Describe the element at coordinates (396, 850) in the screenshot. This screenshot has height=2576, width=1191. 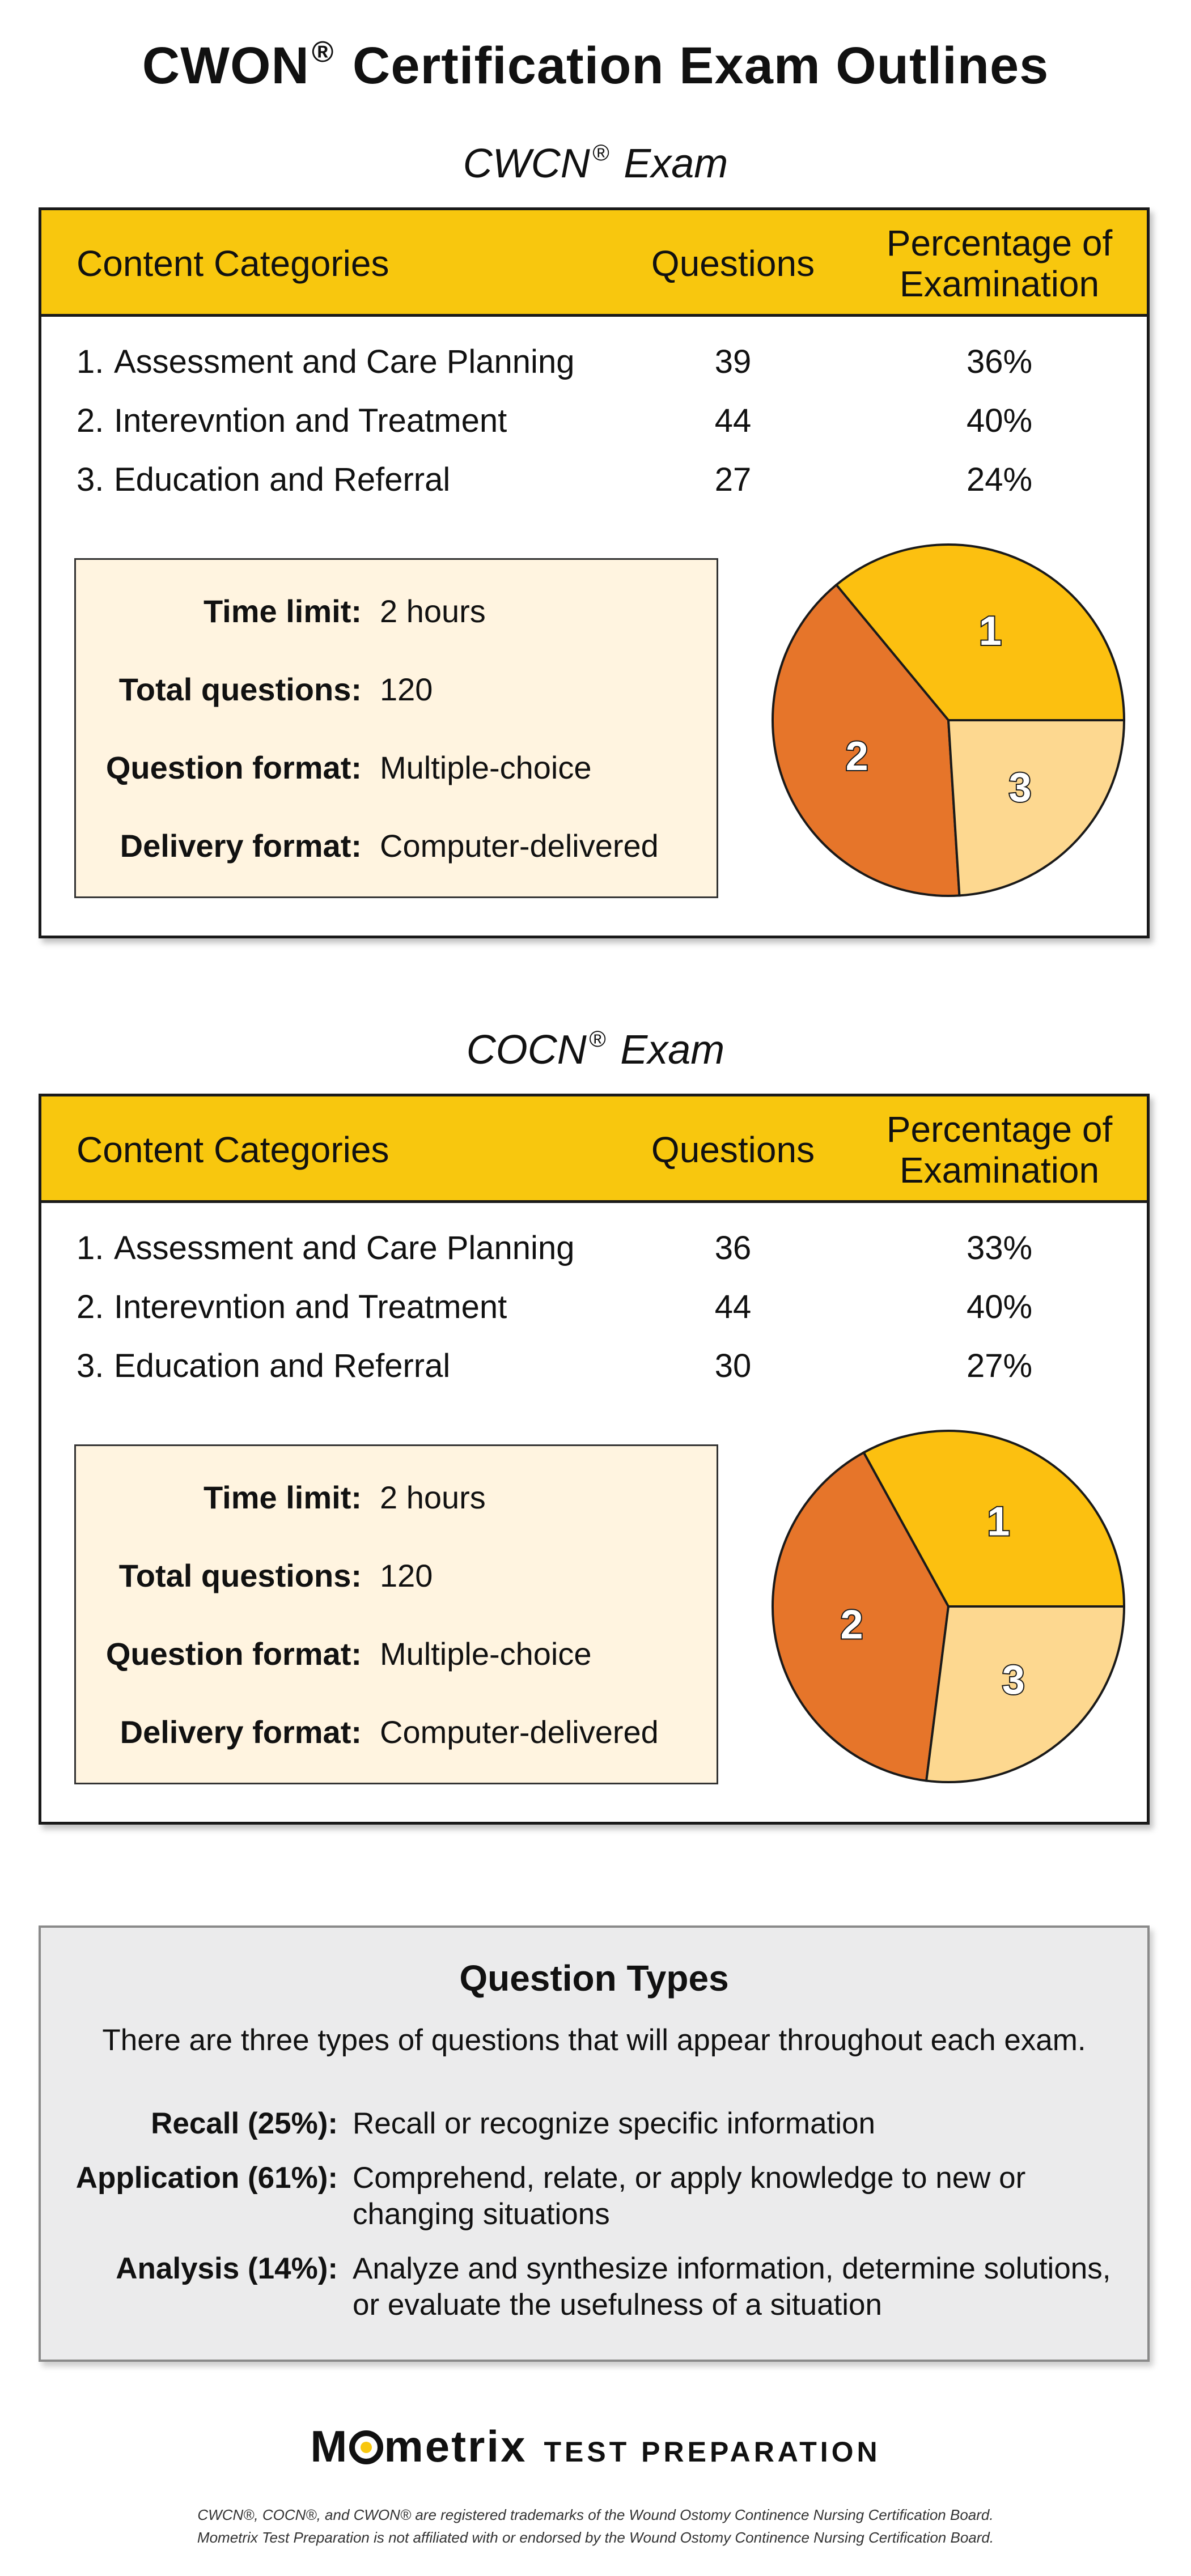
I see `info-delivery-format: Delivery format: Computer-delivered` at that location.